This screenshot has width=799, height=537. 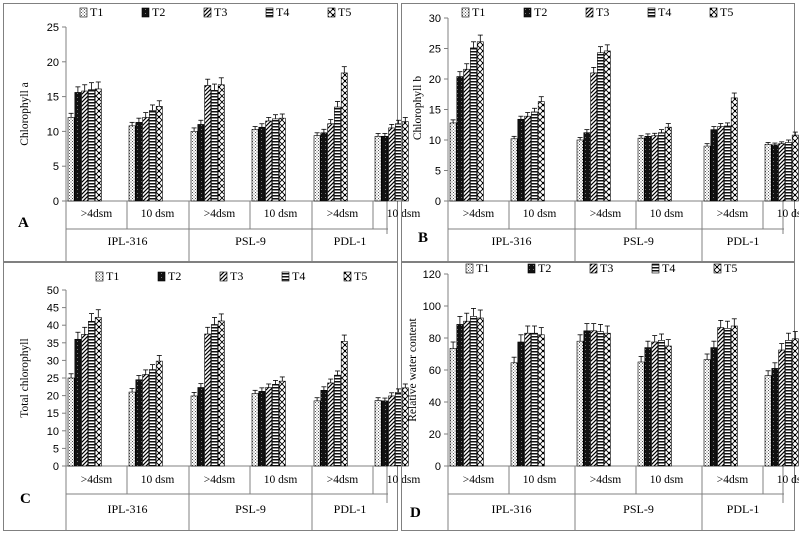 I want to click on group-label: PSL-9, so click(x=638, y=509).